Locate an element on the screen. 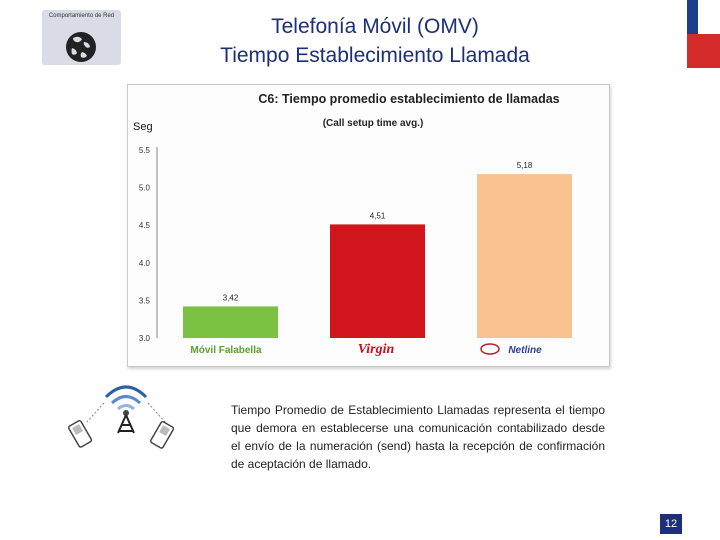  title-line-2: Tiempo Establecimiento Llamada is located at coordinates (375, 55).